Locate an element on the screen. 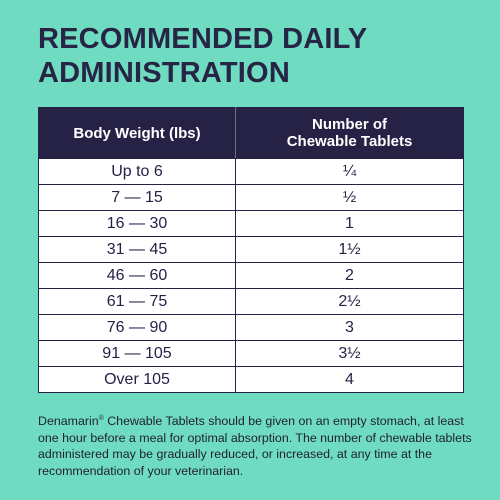 The height and width of the screenshot is (500, 500). table-row: 7 — 15 ½ is located at coordinates (251, 197).